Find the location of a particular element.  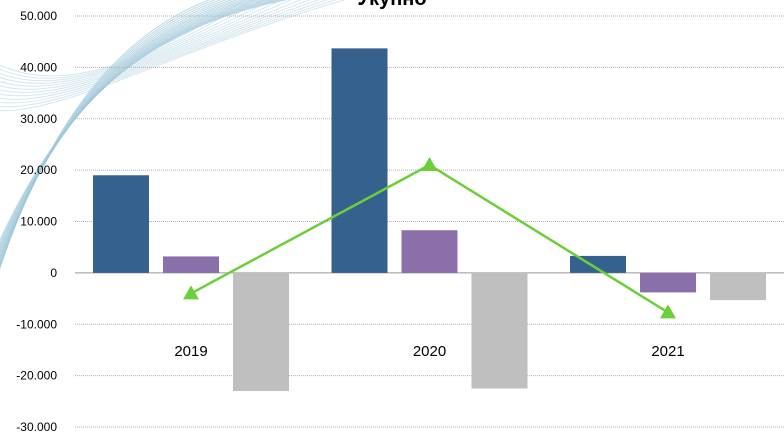

y-tick-label: 0 is located at coordinates (53, 273).